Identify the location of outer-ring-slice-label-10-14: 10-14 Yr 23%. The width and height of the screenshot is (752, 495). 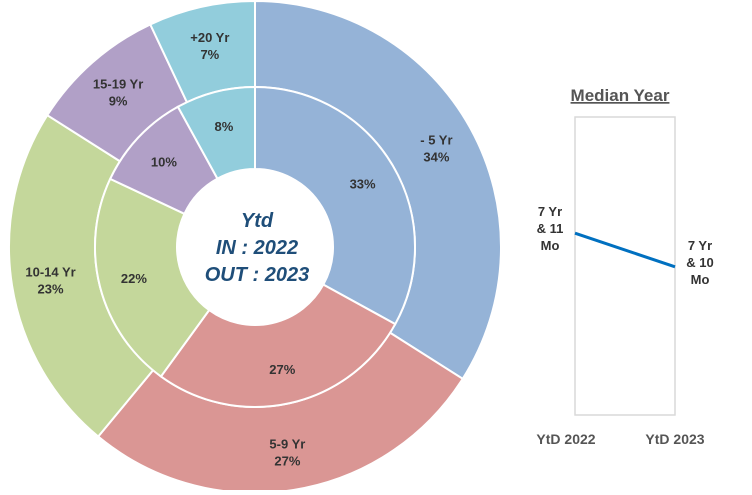
(50, 280).